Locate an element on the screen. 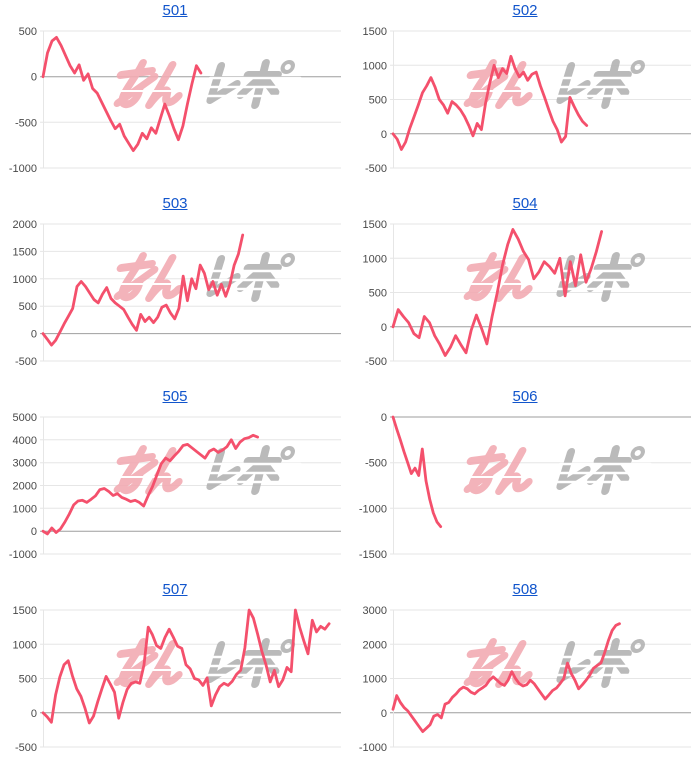 The height and width of the screenshot is (773, 700). chart-title: 502 is located at coordinates (525, 12).